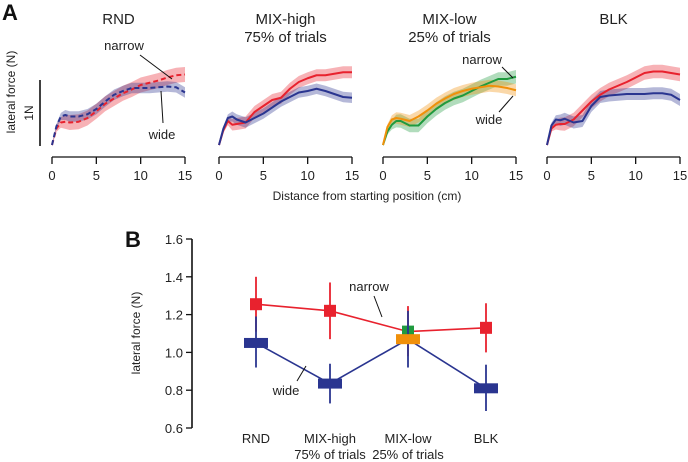 This screenshot has height=462, width=688. I want to click on x-category-label: MIX-low, so click(409, 438).